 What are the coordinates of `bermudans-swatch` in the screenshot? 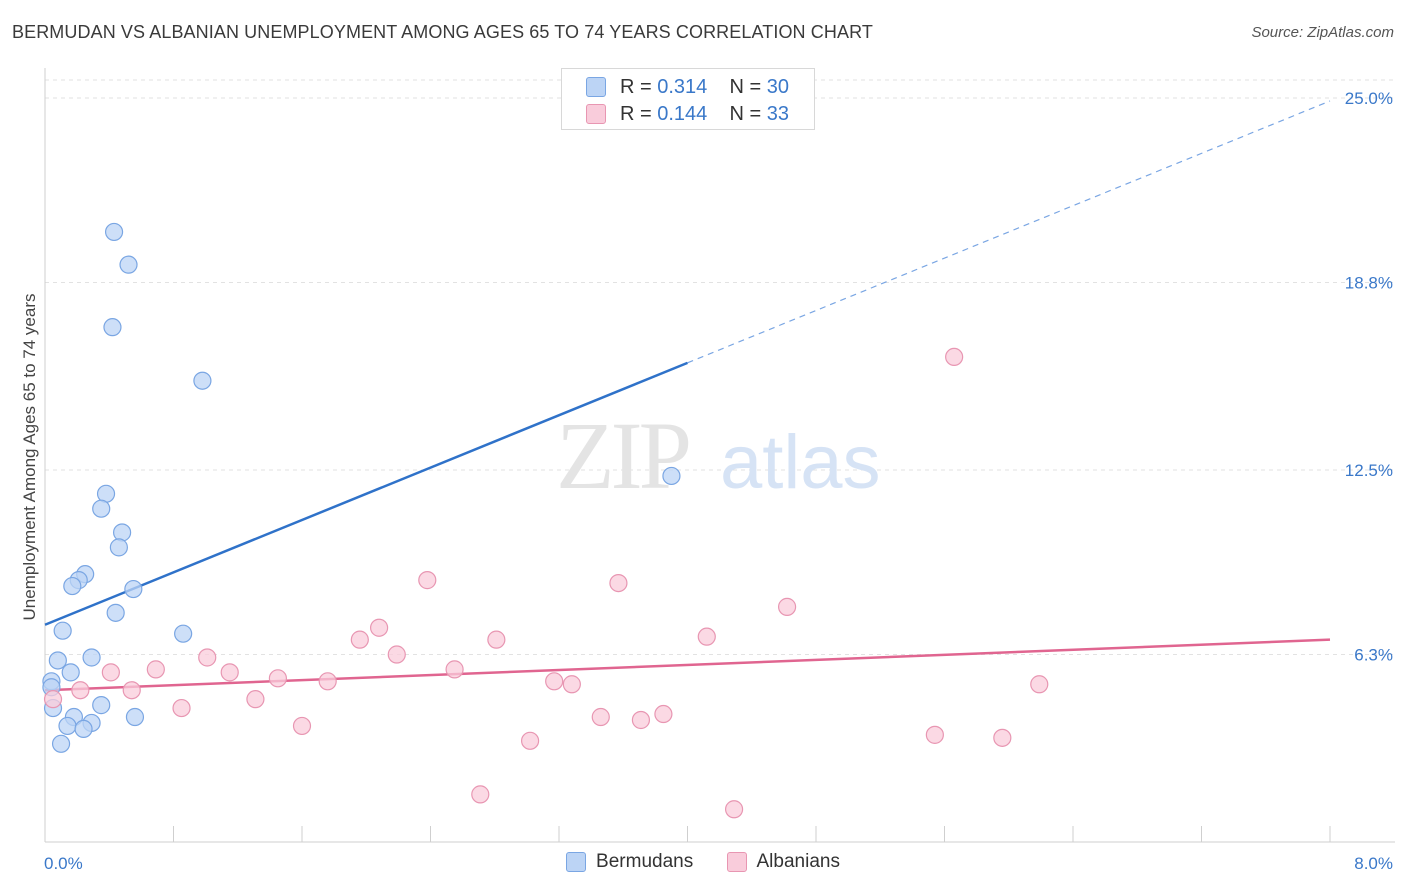 It's located at (596, 87).